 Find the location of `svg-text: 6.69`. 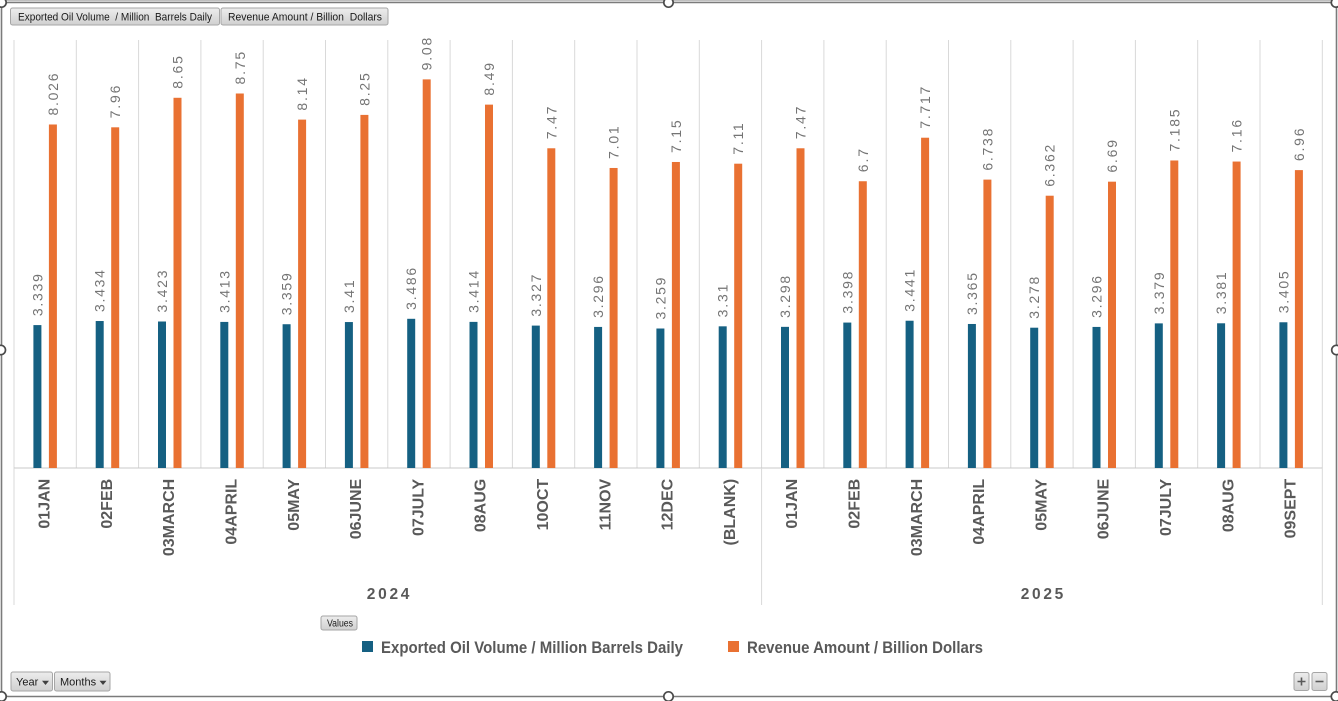

svg-text: 6.69 is located at coordinates (1112, 156).